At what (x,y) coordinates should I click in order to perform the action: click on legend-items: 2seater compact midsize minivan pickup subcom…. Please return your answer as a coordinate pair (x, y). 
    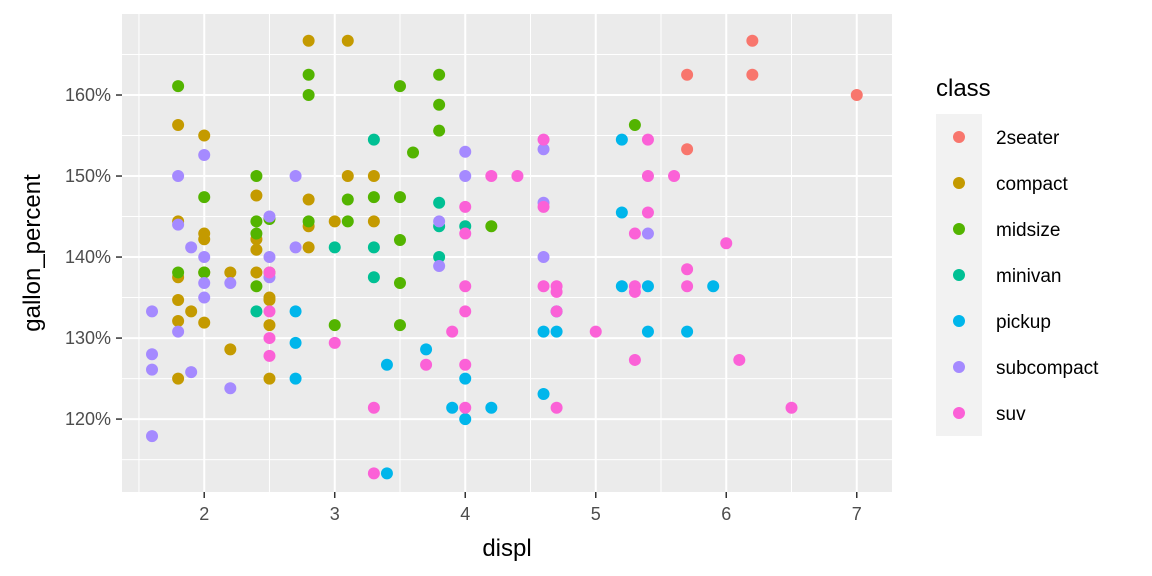
    Looking at the image, I should click on (1026, 276).